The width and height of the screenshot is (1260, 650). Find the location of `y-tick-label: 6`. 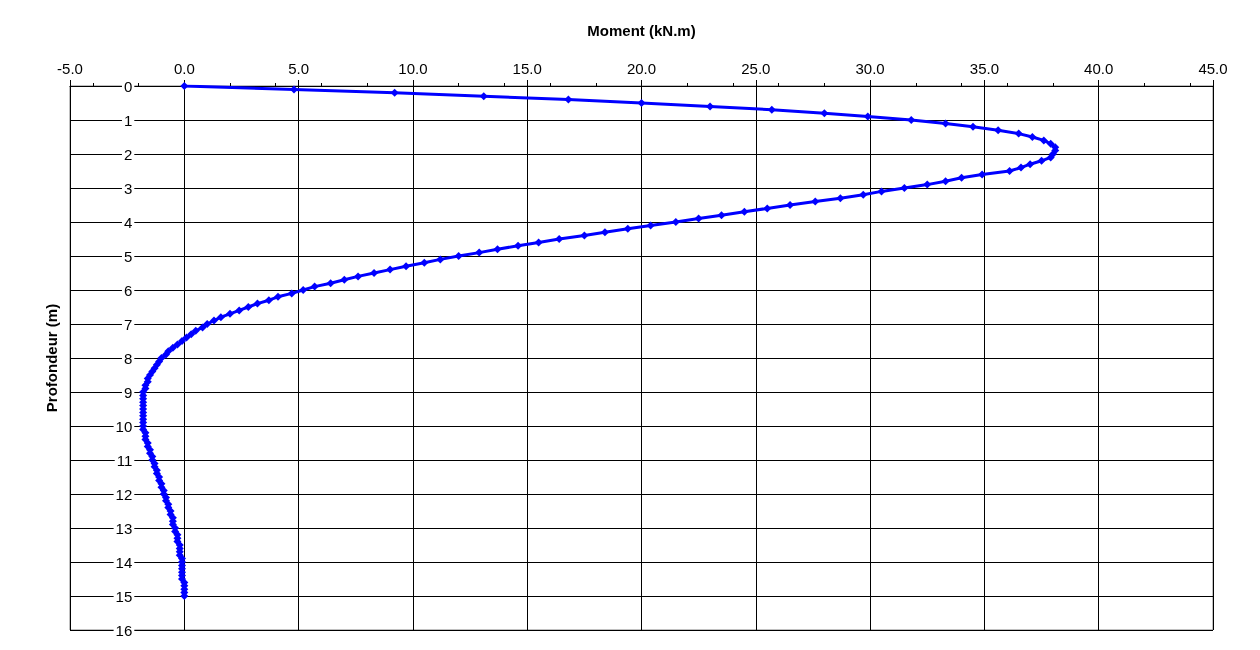

y-tick-label: 6 is located at coordinates (128, 290).